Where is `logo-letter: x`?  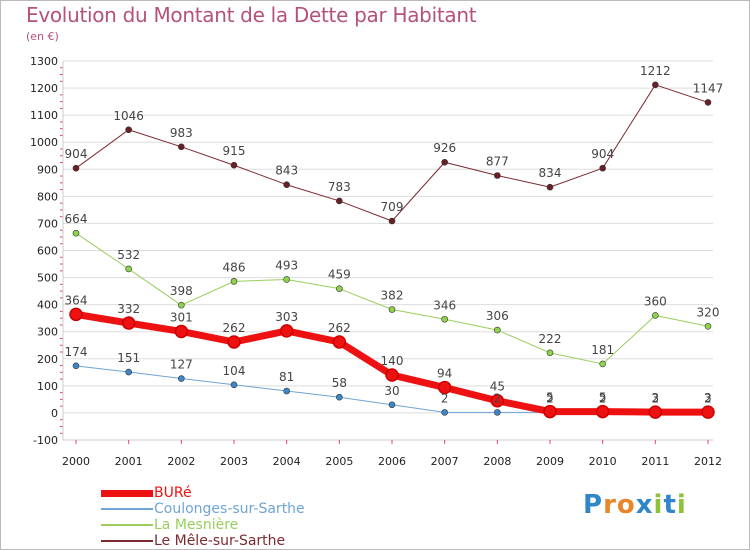
logo-letter: x is located at coordinates (644, 505).